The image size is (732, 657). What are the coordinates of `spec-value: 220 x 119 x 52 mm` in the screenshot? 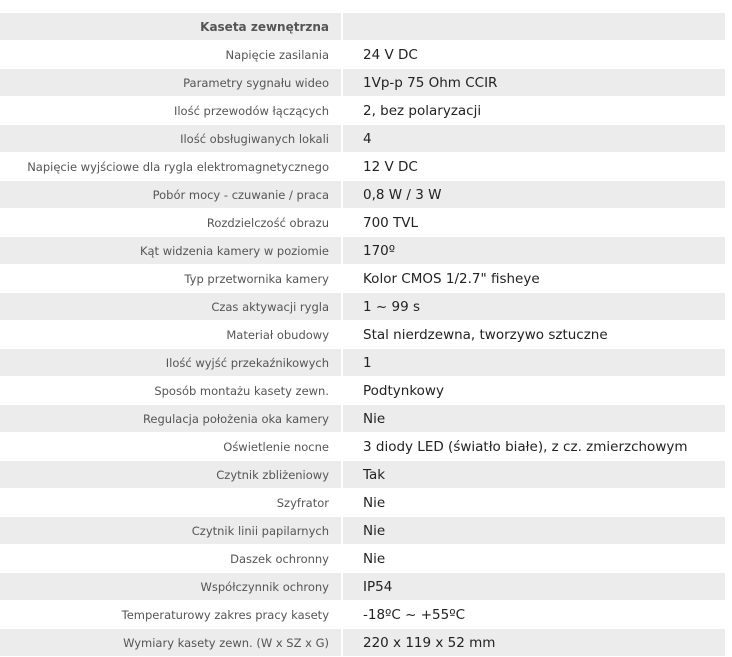 It's located at (534, 642).